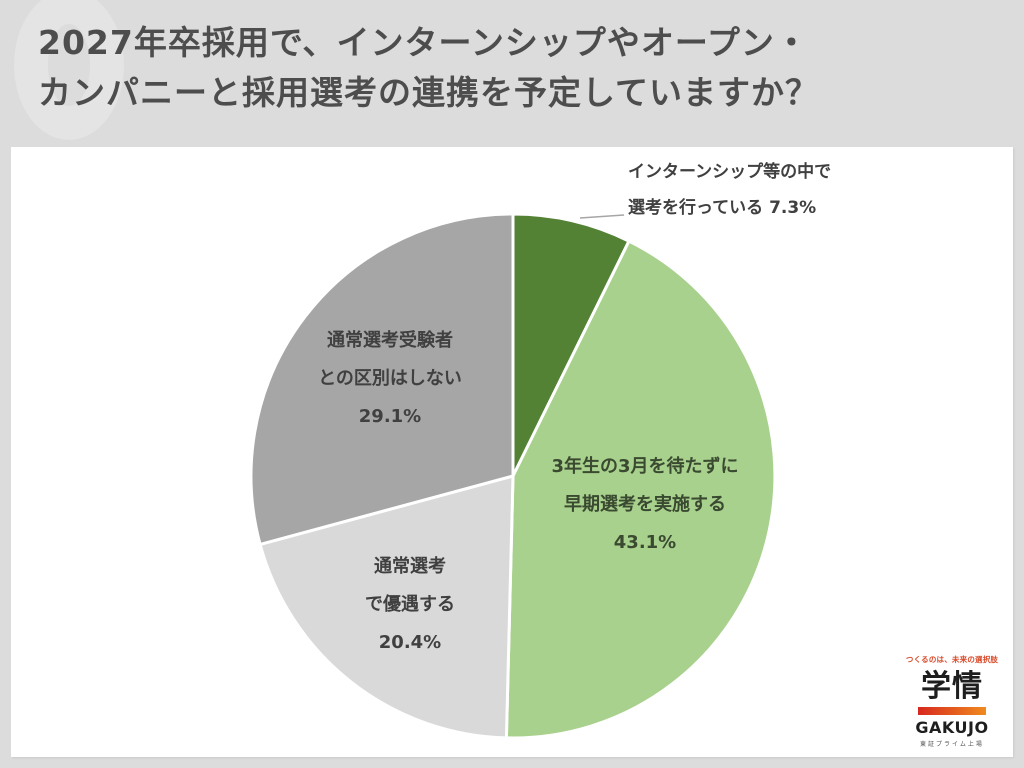 The width and height of the screenshot is (1024, 768). Describe the element at coordinates (952, 659) in the screenshot. I see `logo-tagline: つくるのは、未来の選択肢` at that location.